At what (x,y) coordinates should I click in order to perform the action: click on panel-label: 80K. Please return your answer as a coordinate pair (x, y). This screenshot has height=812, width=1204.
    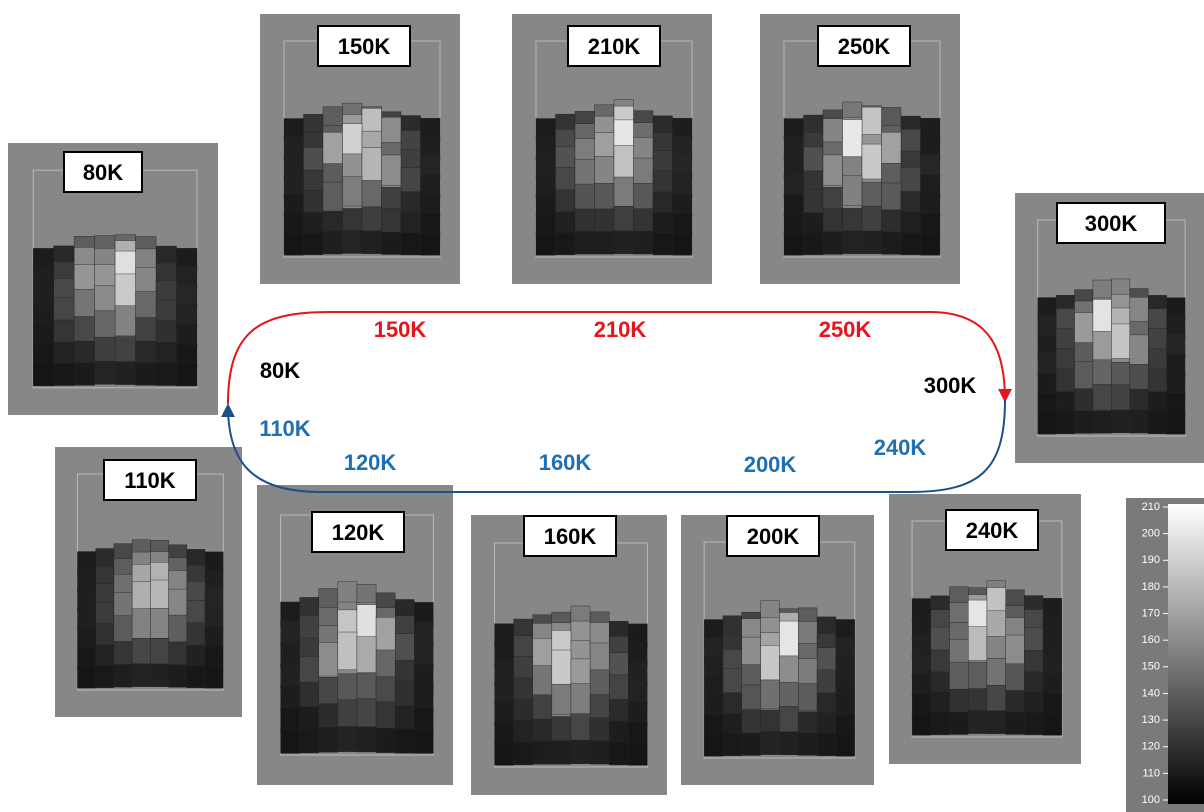
    Looking at the image, I should click on (103, 172).